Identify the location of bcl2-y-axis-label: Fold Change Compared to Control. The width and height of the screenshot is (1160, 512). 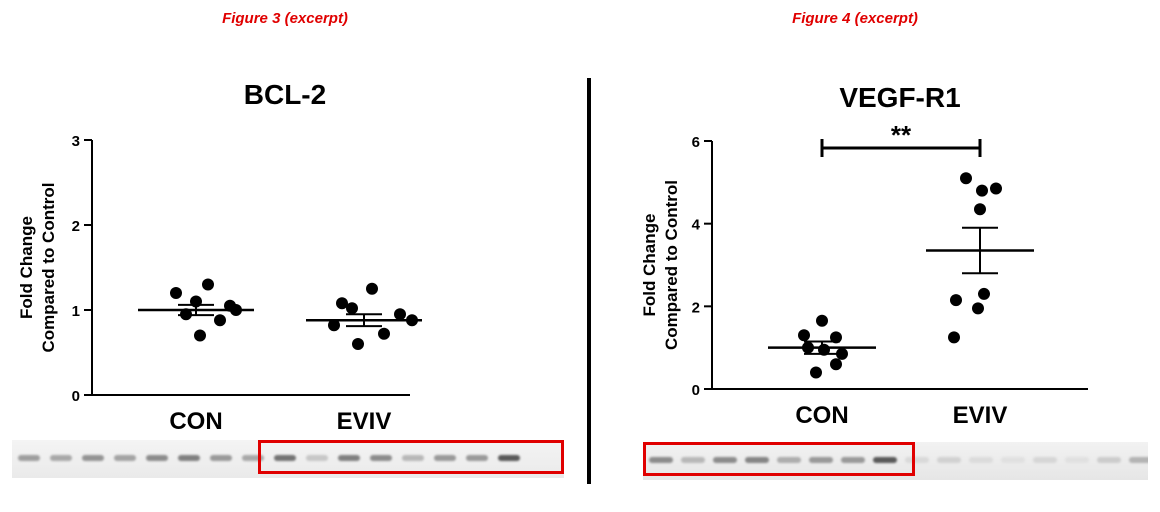
(37, 268).